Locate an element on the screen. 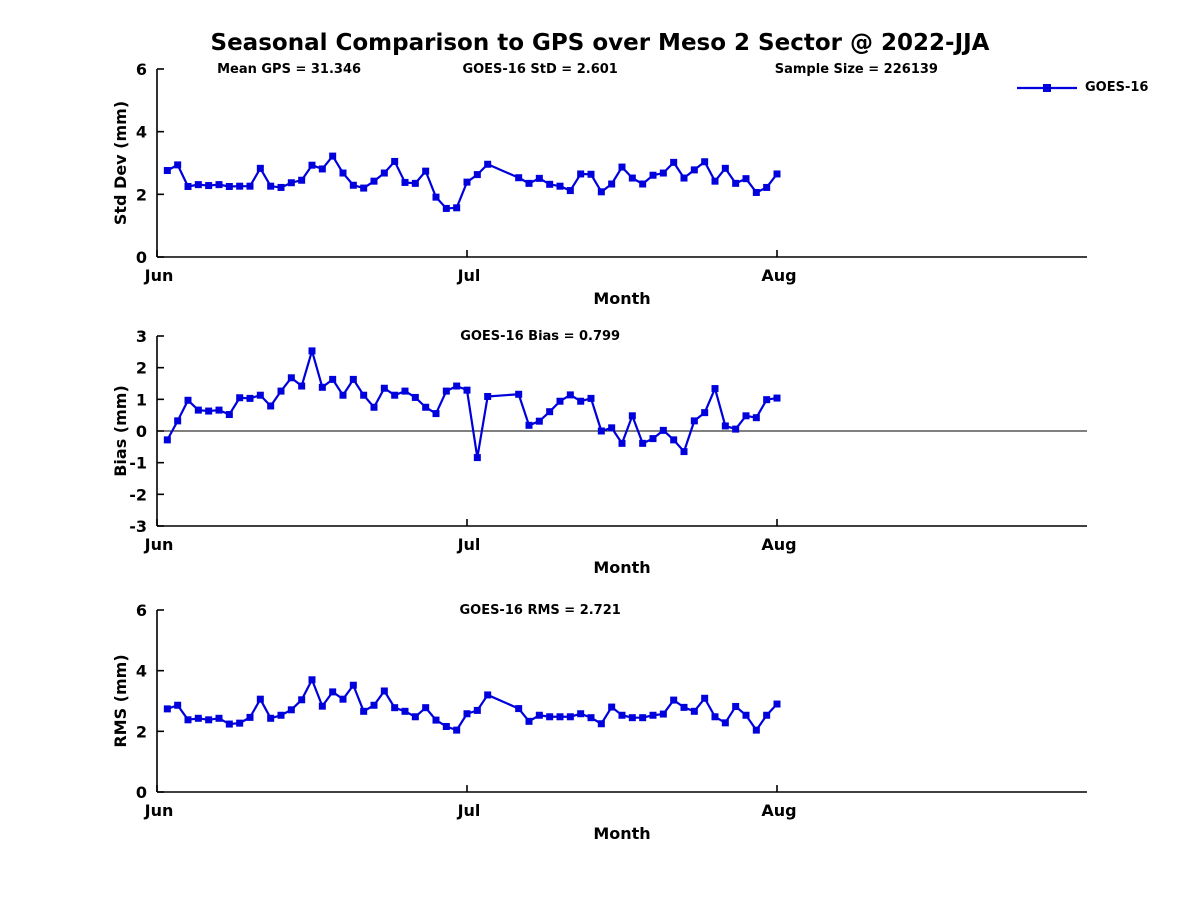  x-tick-label: Aug is located at coordinates (778, 275).